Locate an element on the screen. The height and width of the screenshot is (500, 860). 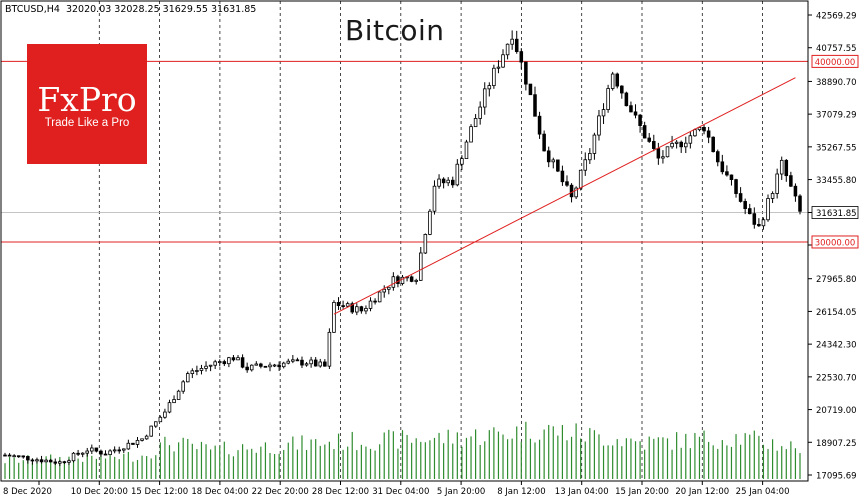
level-label: 40000.00 is located at coordinates (835, 63).